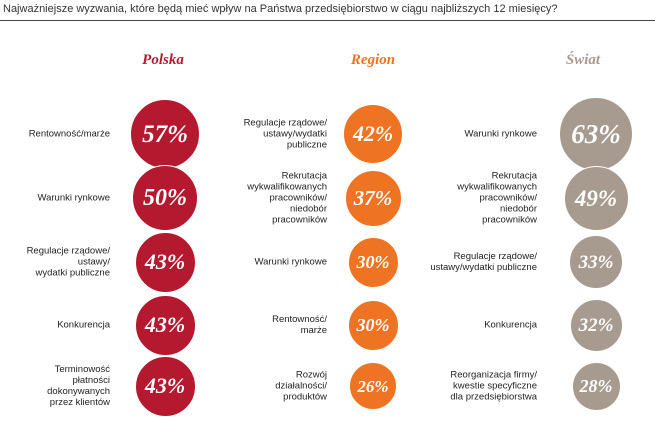 This screenshot has height=428, width=655. What do you see at coordinates (165, 134) in the screenshot?
I see `bubble-0-0: 57%` at bounding box center [165, 134].